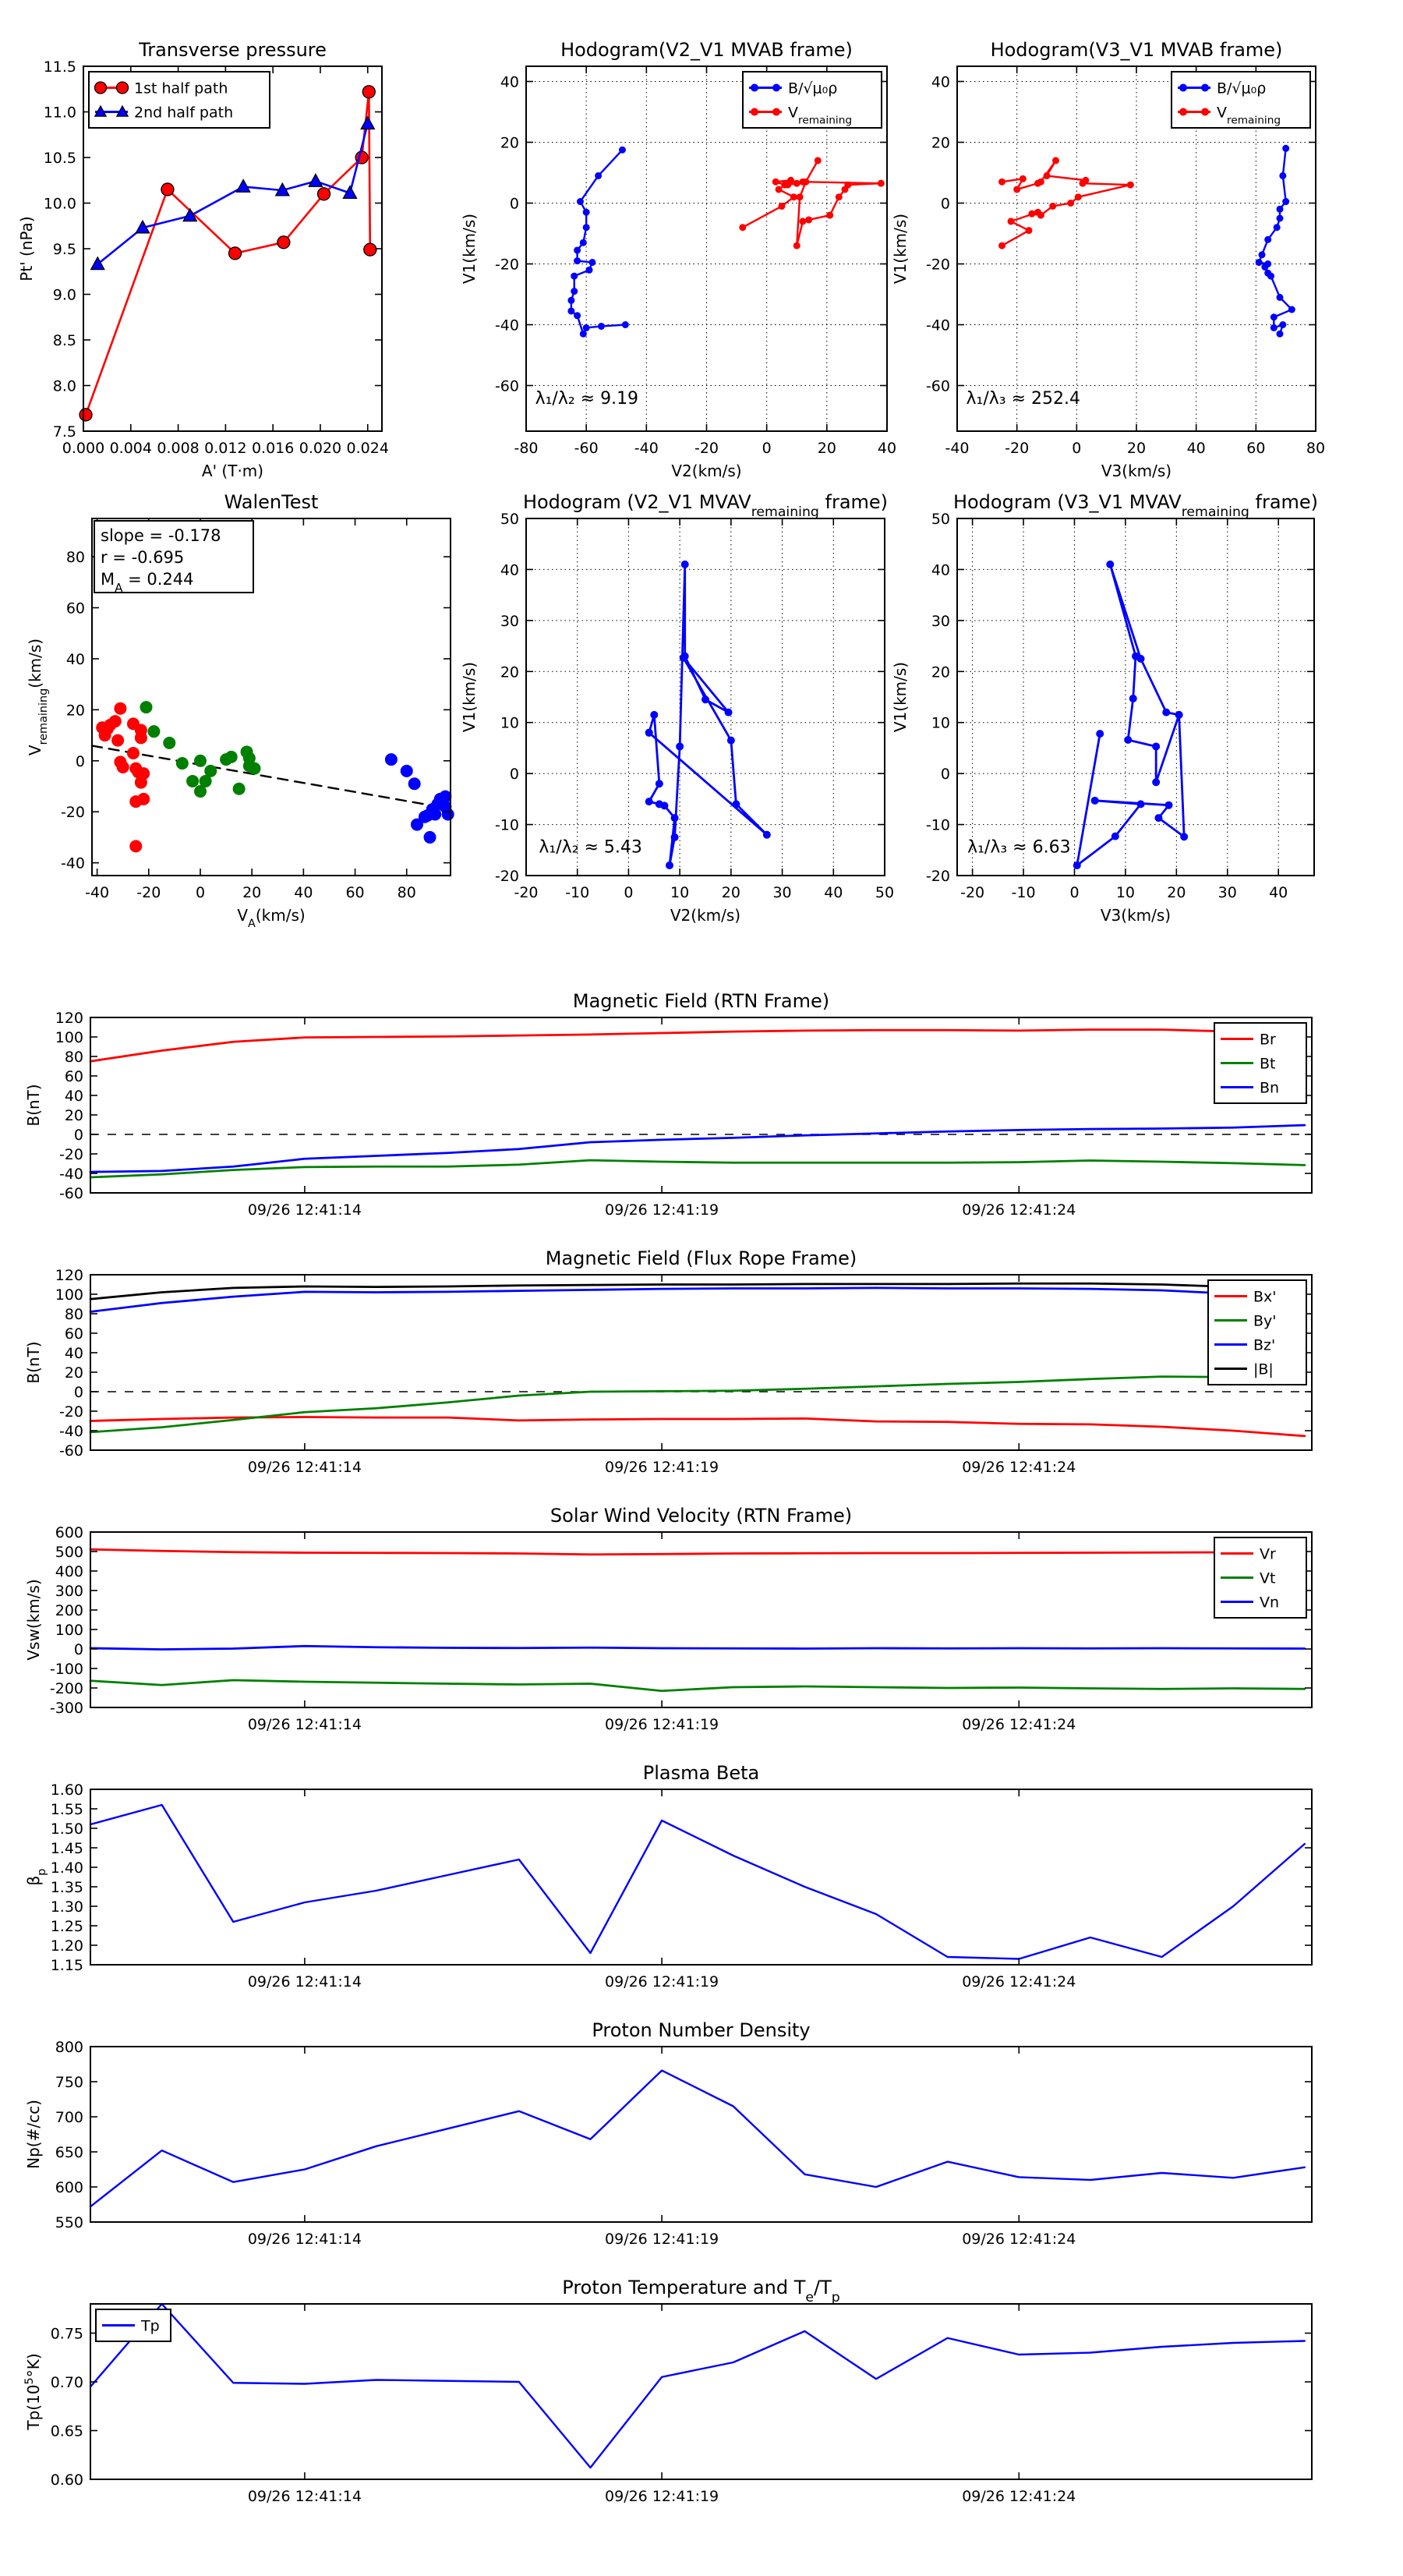 This screenshot has height=2576, width=1403. Describe the element at coordinates (183, 113) in the screenshot. I see `legend-label: 2nd half path` at that location.